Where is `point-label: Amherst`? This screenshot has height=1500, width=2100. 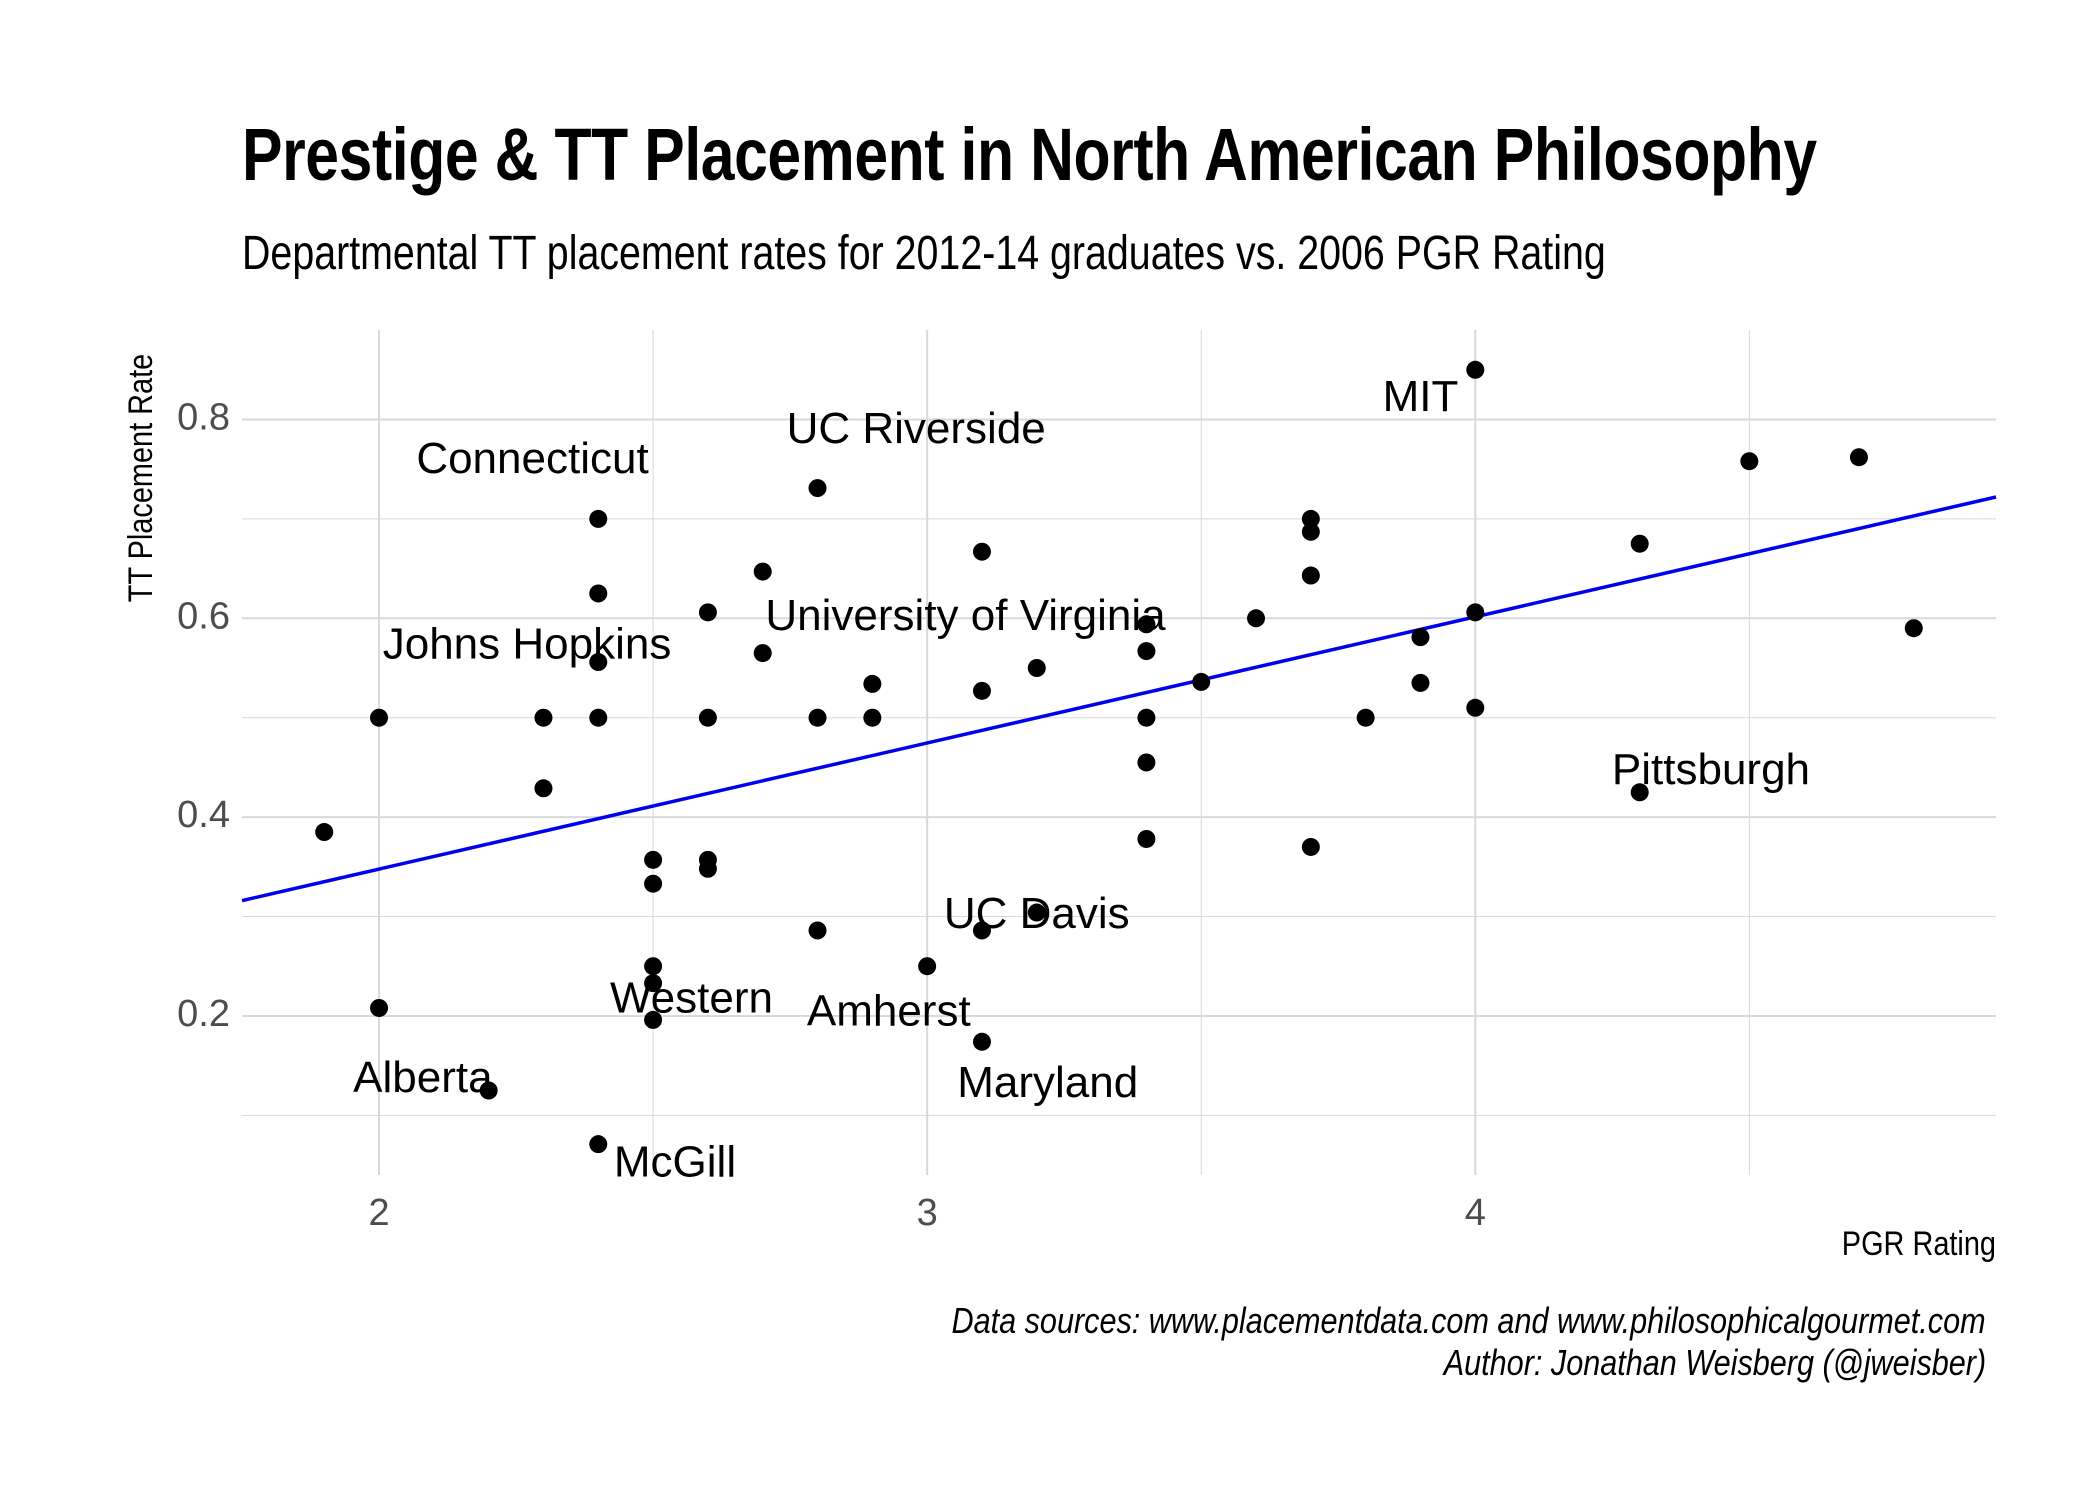
point-label: Amherst is located at coordinates (889, 1011).